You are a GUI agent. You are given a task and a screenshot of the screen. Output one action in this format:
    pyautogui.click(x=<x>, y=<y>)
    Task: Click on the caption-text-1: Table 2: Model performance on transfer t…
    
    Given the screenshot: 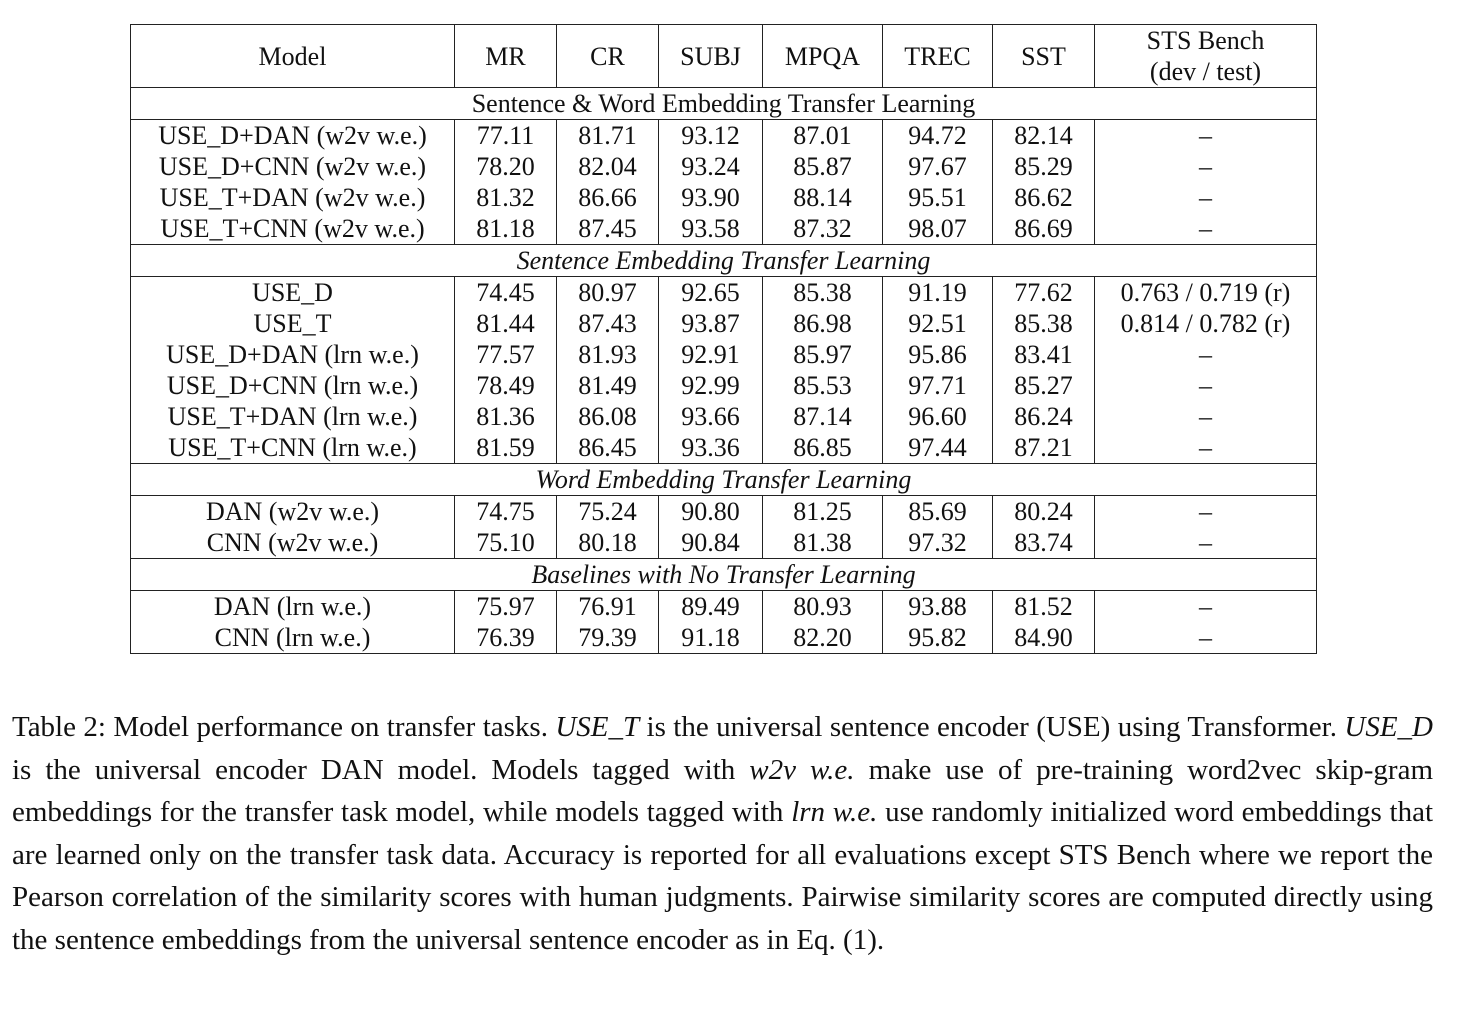 What is the action you would take?
    pyautogui.click(x=284, y=727)
    